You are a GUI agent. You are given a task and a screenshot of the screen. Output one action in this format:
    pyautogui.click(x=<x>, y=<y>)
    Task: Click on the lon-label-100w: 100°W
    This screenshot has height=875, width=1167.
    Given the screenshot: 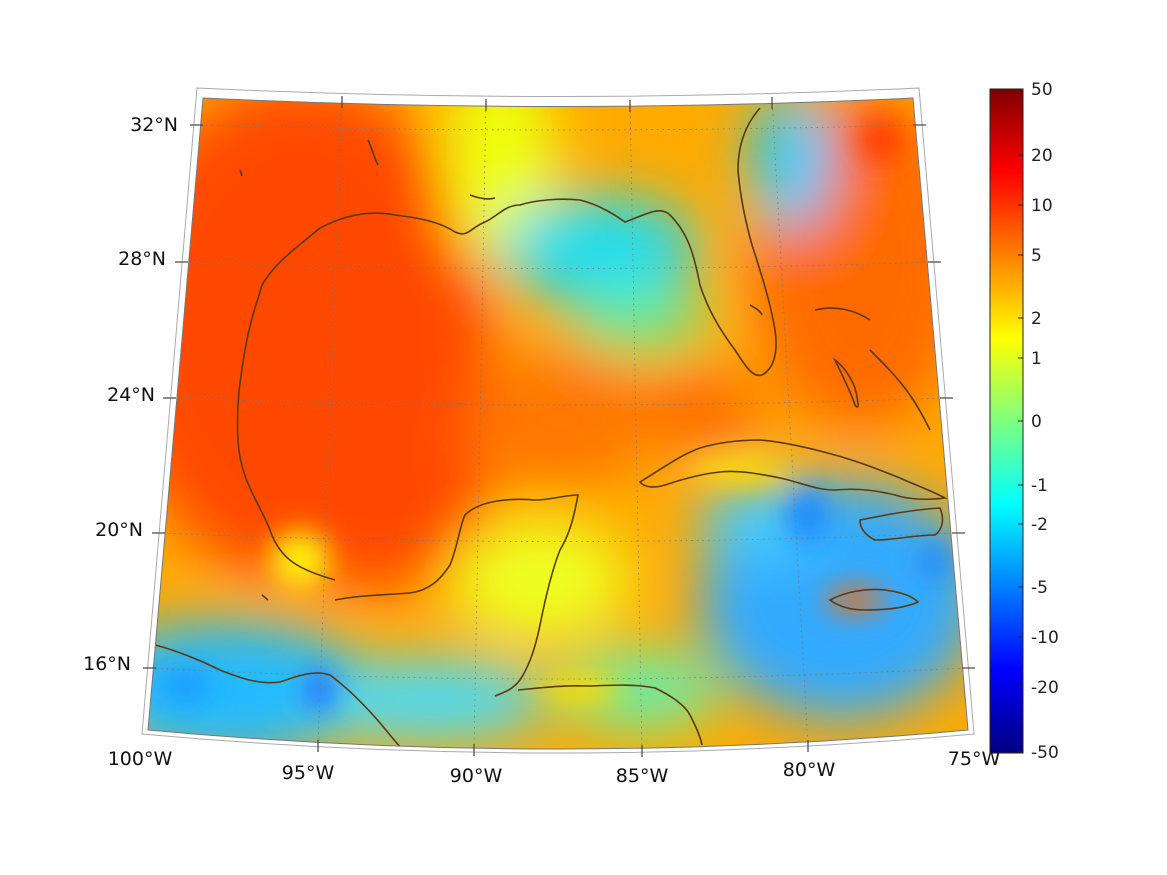 What is the action you would take?
    pyautogui.click(x=140, y=759)
    